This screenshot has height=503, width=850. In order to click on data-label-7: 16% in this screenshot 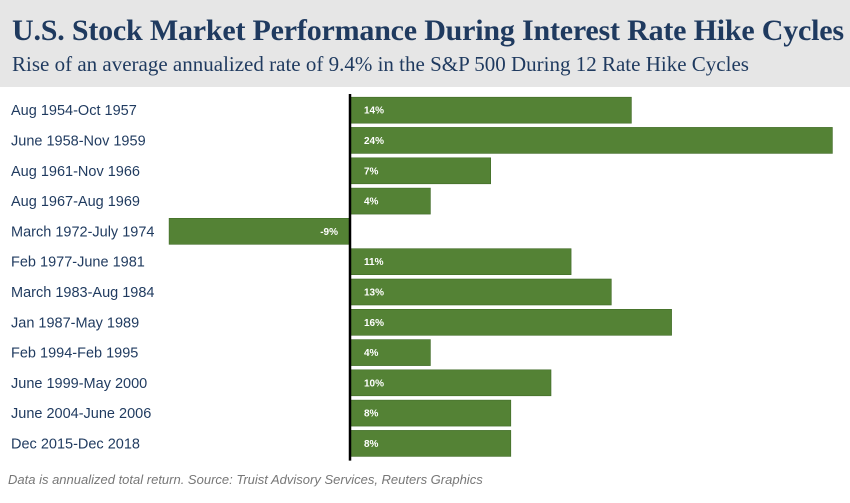, I will do `click(374, 323)`.